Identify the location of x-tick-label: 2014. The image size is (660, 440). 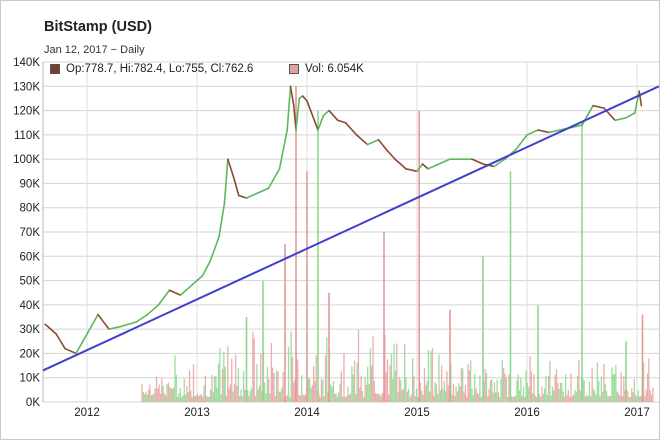
(307, 413).